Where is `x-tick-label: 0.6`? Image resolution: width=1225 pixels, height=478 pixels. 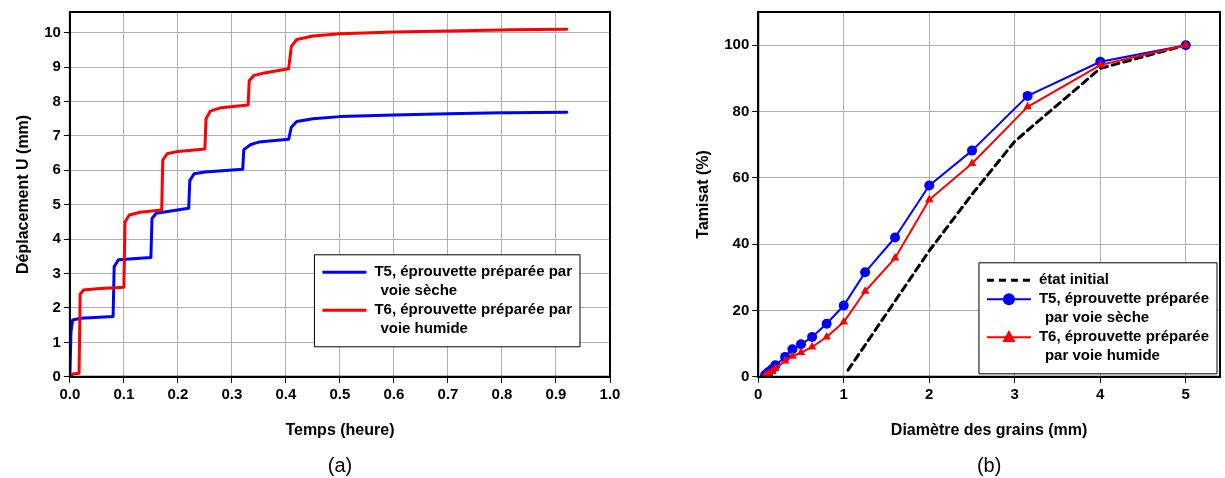
x-tick-label: 0.6 is located at coordinates (394, 393).